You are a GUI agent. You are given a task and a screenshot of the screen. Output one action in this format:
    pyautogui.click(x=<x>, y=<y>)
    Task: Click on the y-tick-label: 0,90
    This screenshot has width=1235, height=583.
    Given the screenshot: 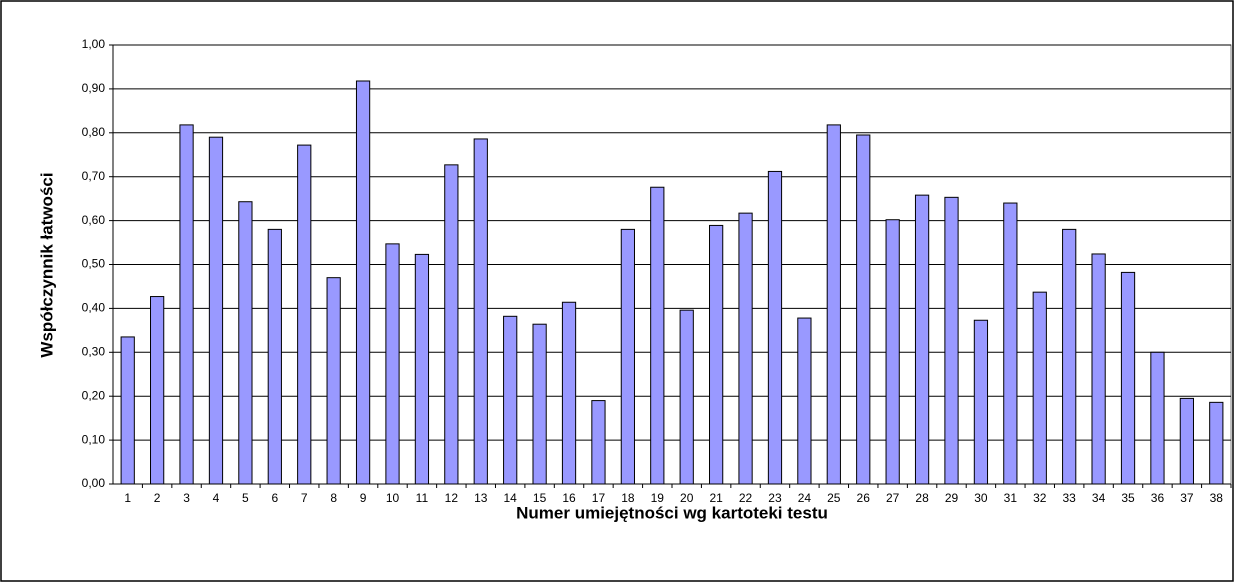 What is the action you would take?
    pyautogui.click(x=94, y=88)
    